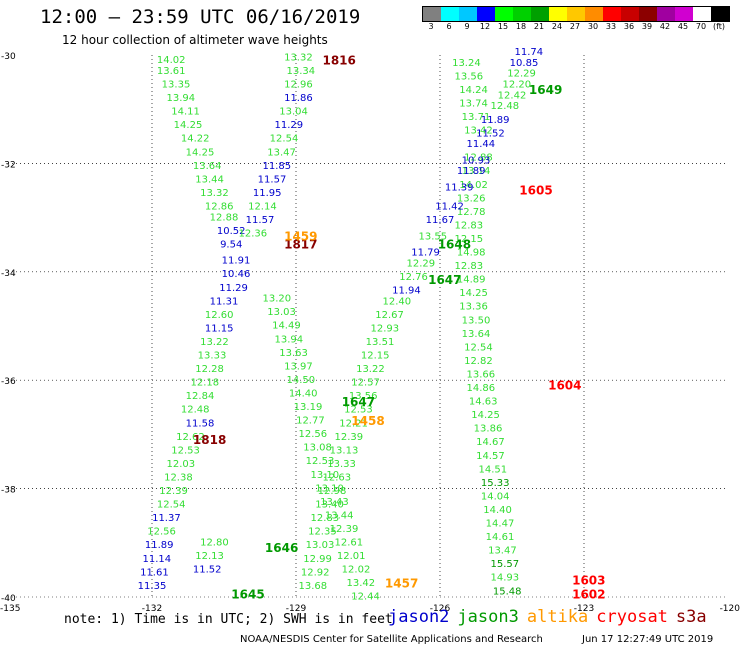 The width and height of the screenshot is (740, 650). I want to click on swh-value: 11.58, so click(200, 423).